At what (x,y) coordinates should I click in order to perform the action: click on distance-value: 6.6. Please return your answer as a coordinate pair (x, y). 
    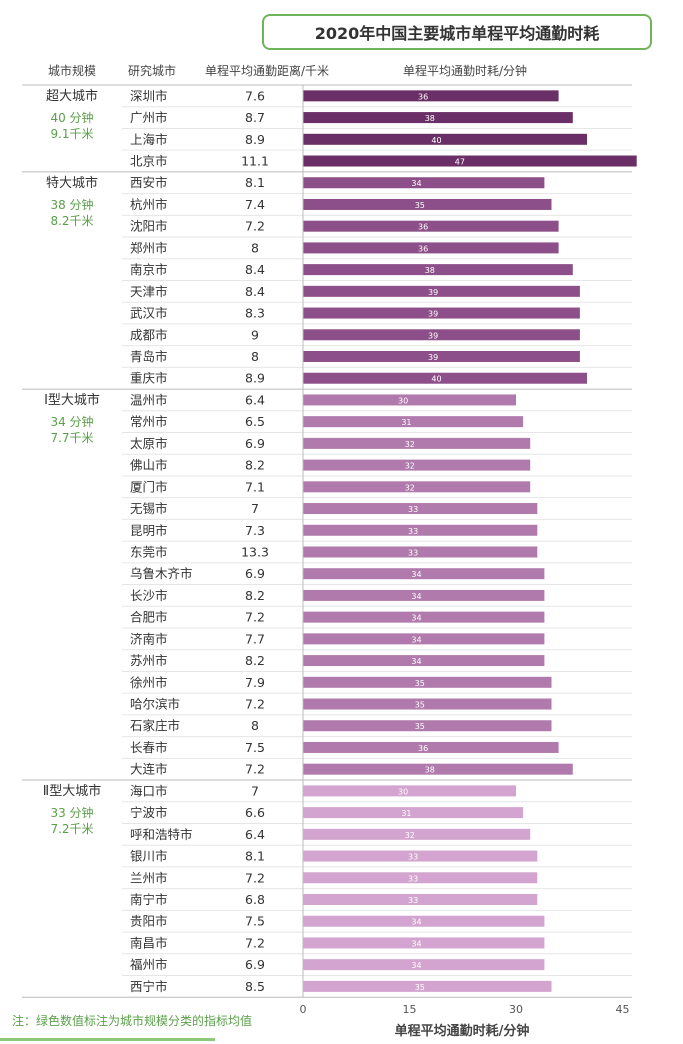
    Looking at the image, I should click on (255, 812).